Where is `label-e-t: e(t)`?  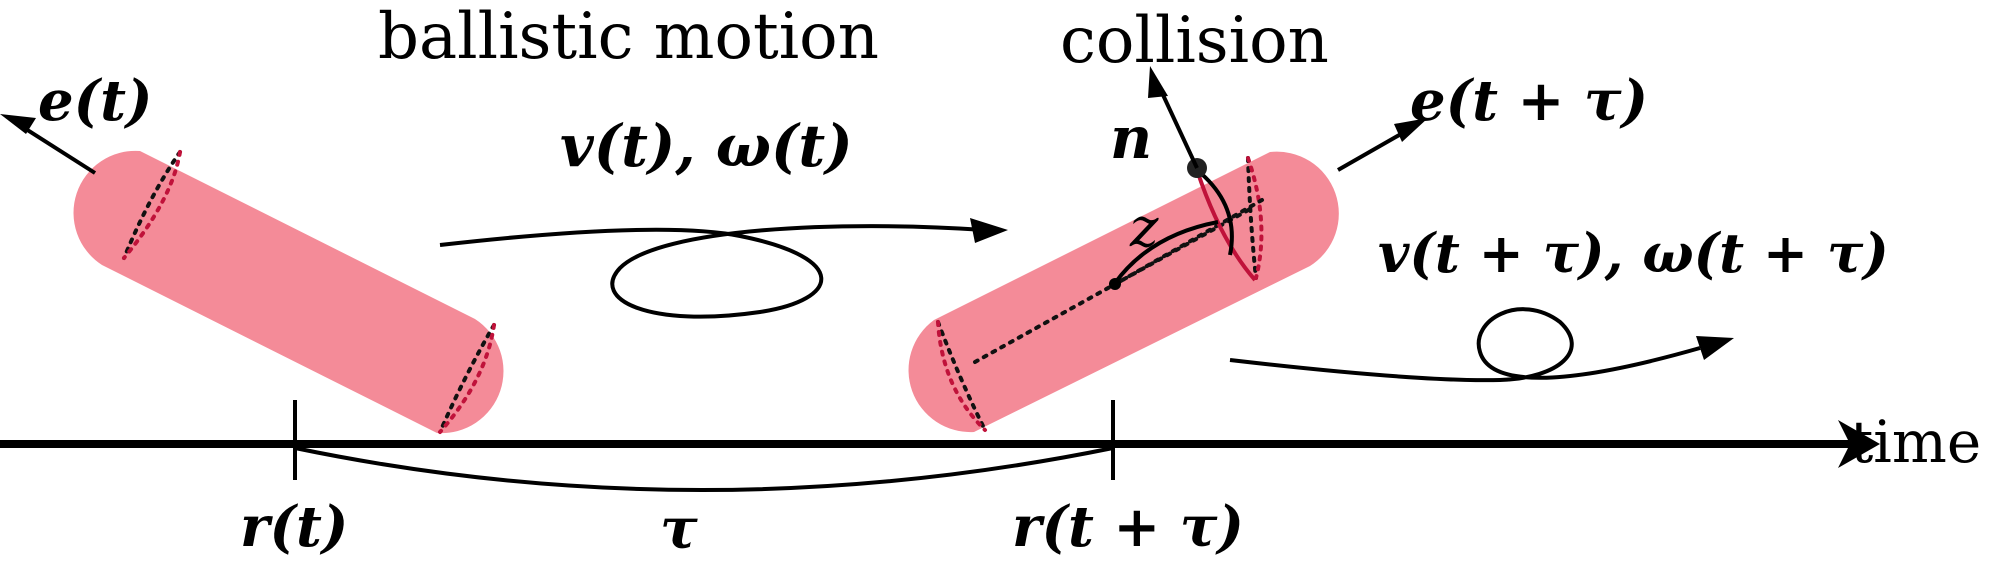 label-e-t: e(t) is located at coordinates (95, 101).